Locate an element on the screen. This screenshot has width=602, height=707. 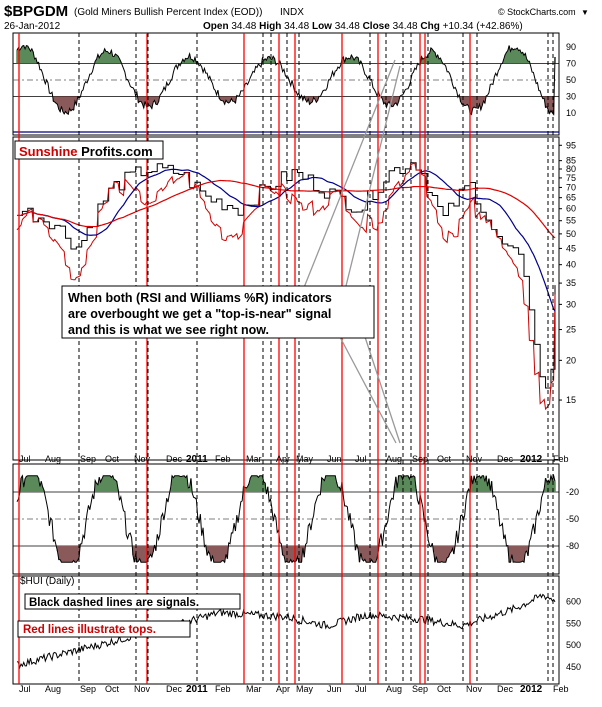
x-axis-label-1-4: Nov is located at coordinates (142, 689).